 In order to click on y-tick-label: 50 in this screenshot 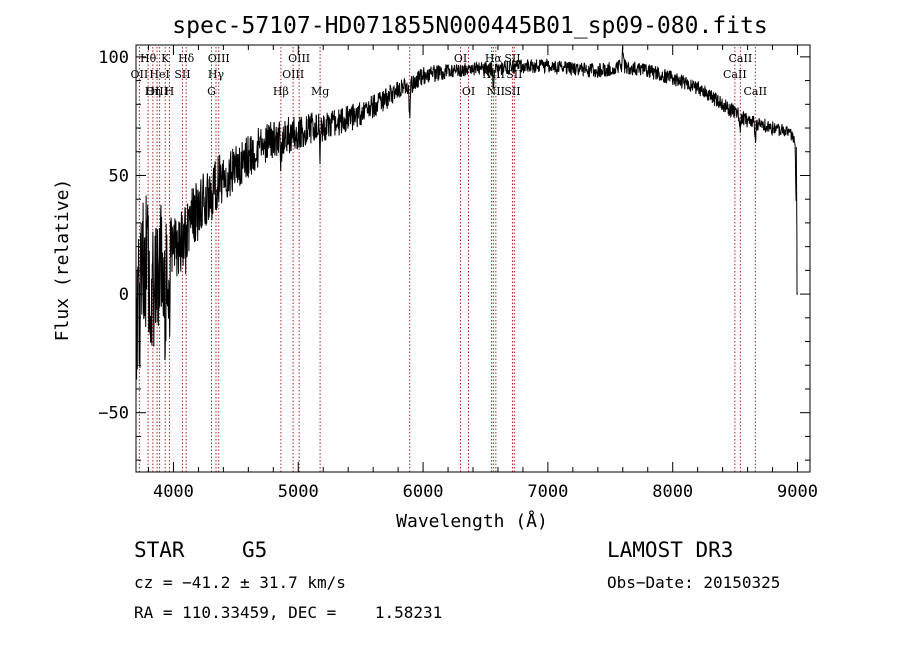, I will do `click(119, 176)`.